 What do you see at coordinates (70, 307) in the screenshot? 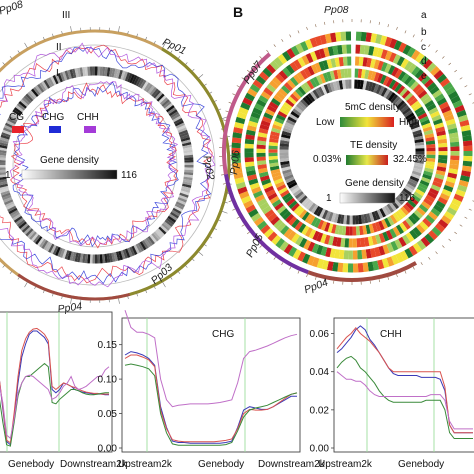
I see `chrom-label-a-pp04: Pp04` at bounding box center [70, 307].